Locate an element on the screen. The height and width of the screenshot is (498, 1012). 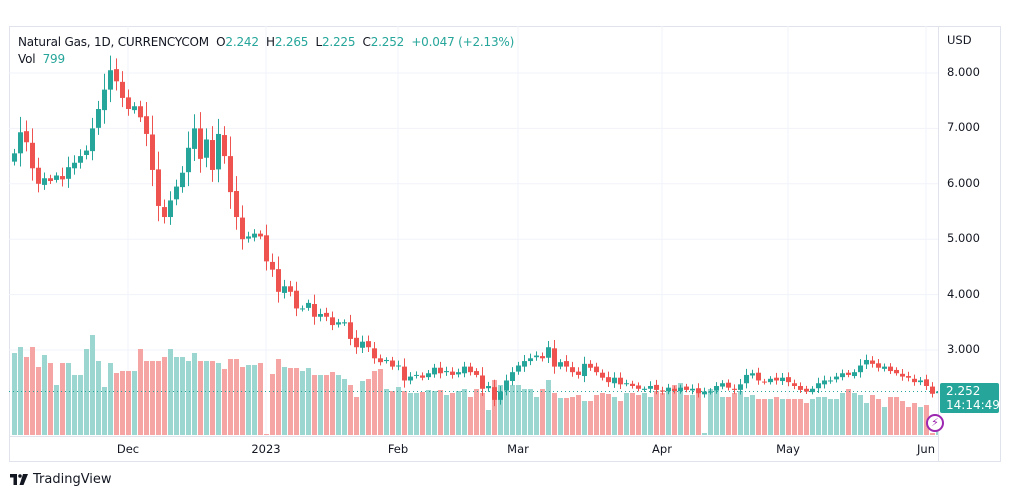
brand-name: TradingView is located at coordinates (72, 479).